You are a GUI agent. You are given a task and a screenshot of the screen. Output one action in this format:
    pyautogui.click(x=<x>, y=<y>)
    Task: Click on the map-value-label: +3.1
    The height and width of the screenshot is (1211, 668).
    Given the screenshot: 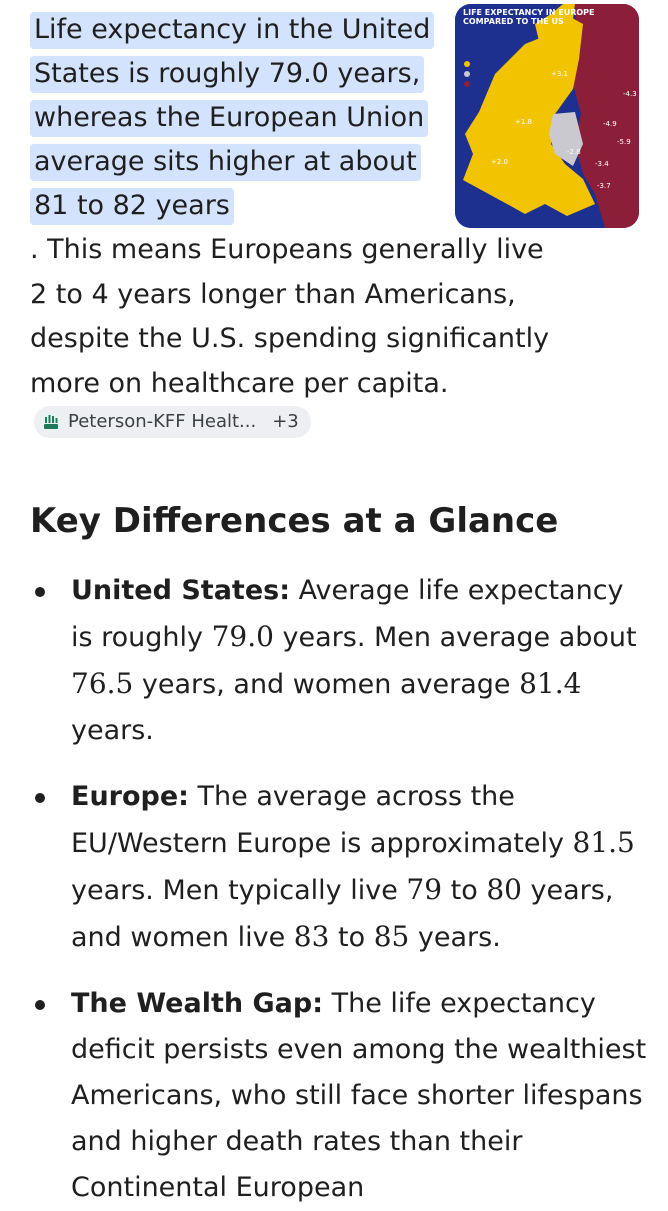 What is the action you would take?
    pyautogui.click(x=559, y=74)
    